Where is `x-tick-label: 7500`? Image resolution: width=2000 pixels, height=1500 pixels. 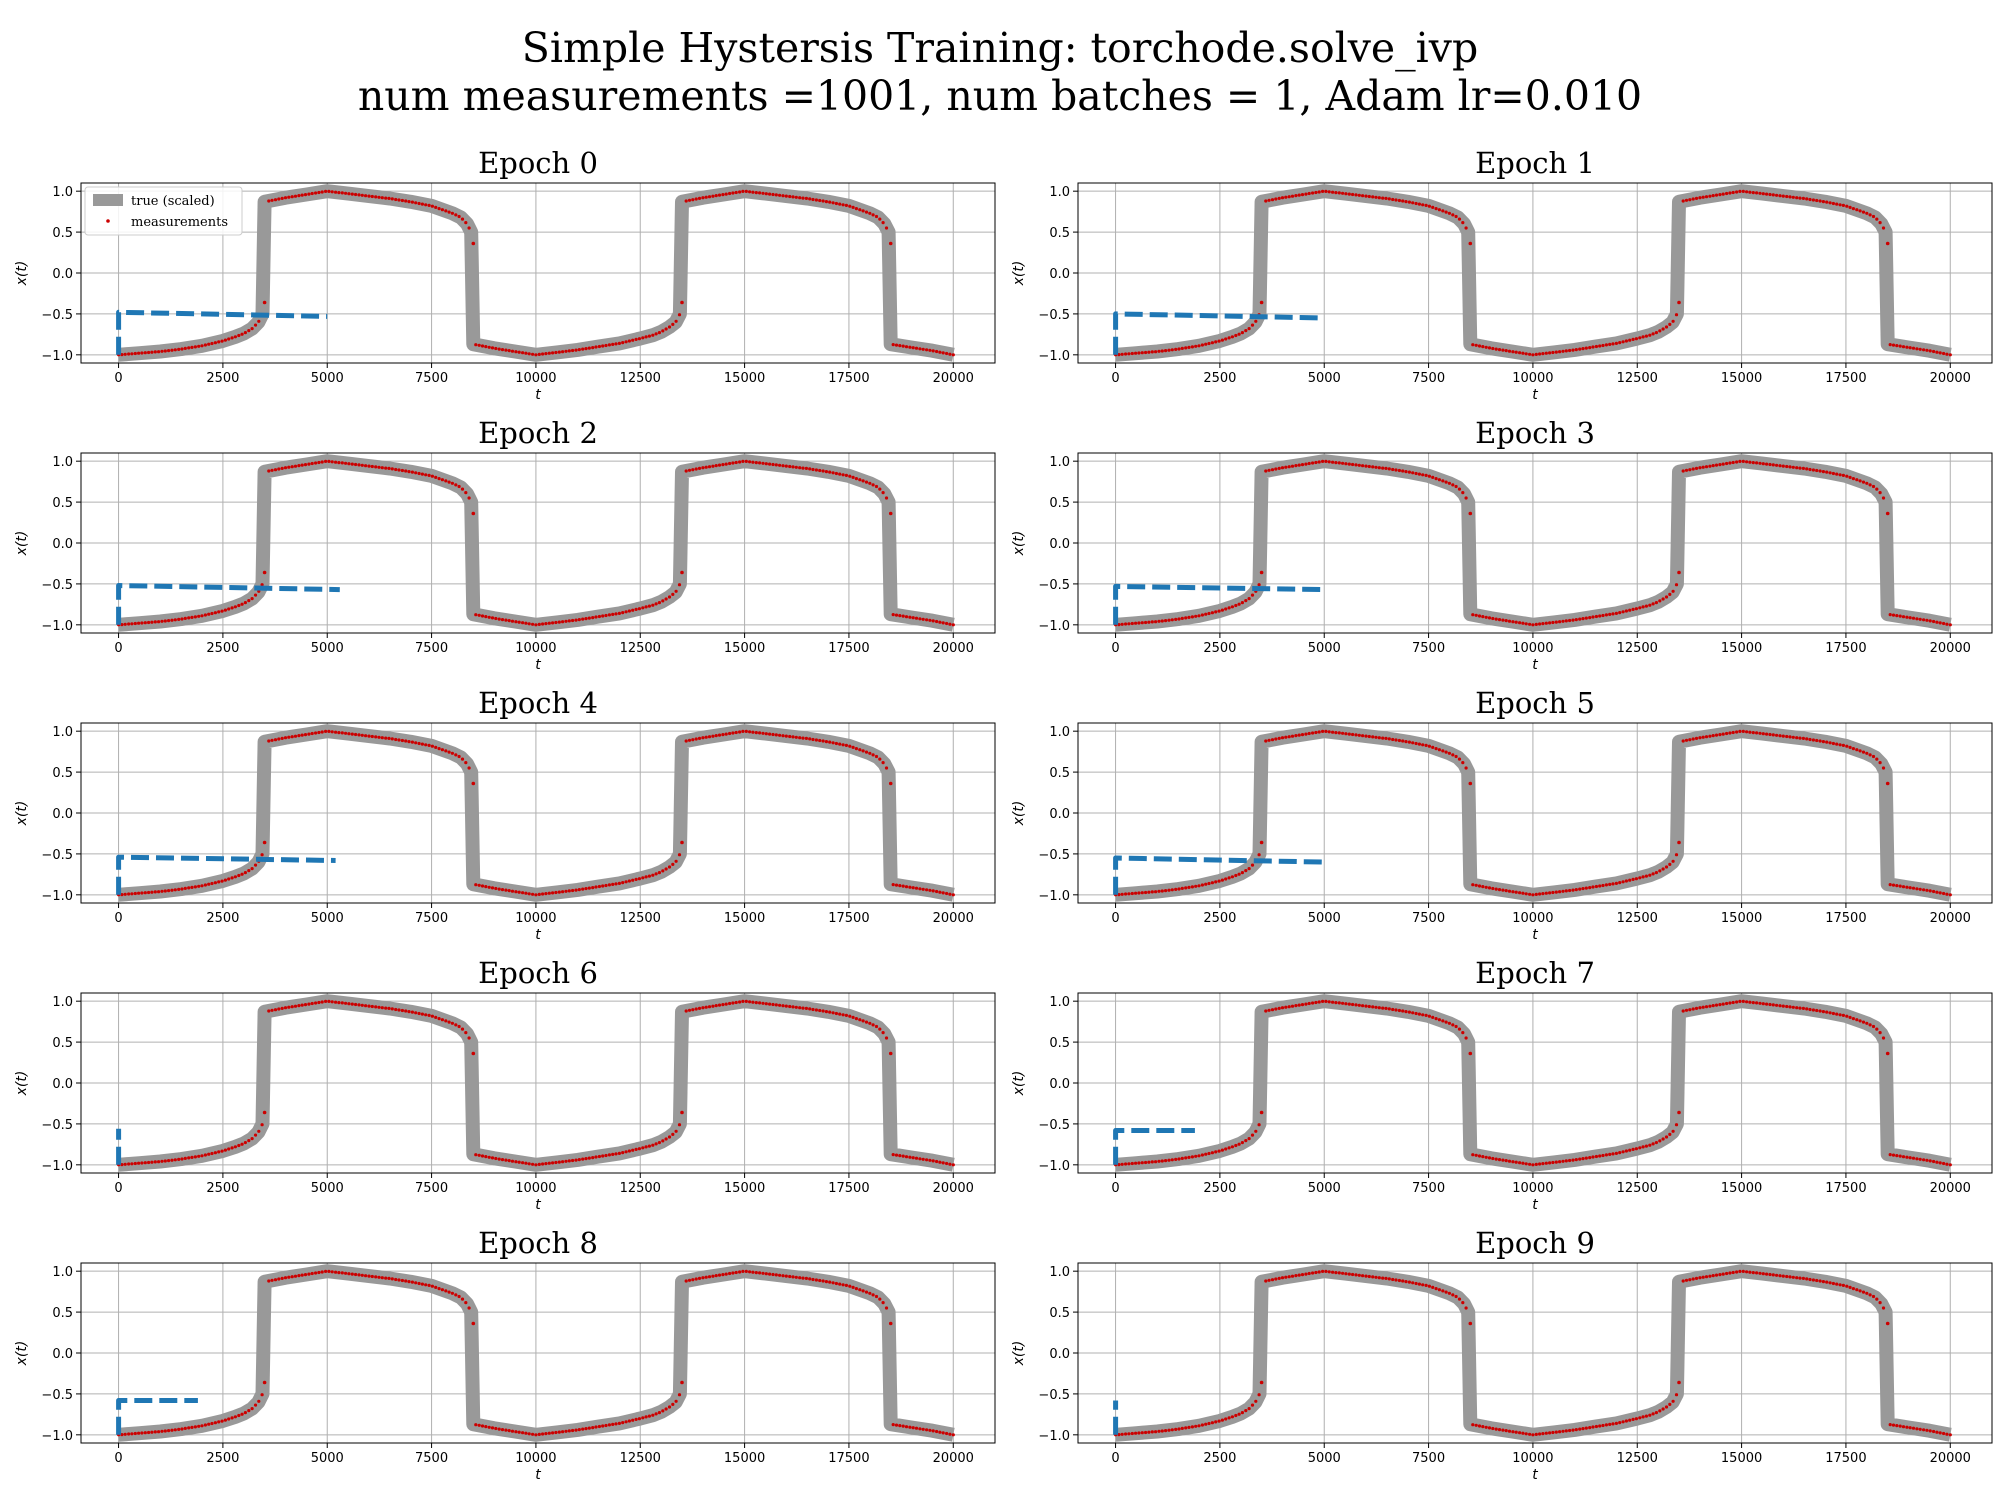
x-tick-label: 7500 is located at coordinates (431, 378).